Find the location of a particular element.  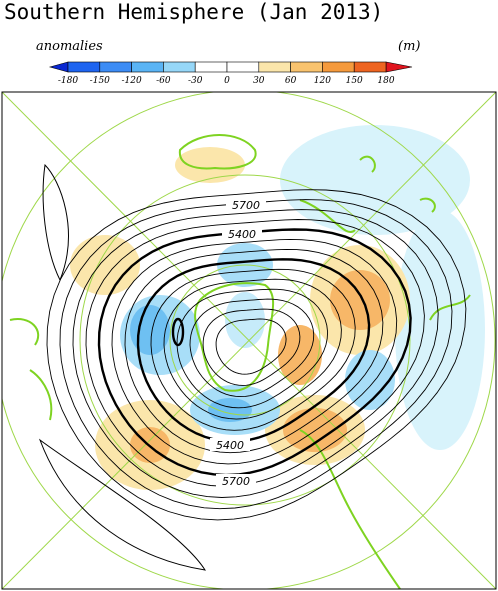

colorbar-label: 30 is located at coordinates (259, 81).